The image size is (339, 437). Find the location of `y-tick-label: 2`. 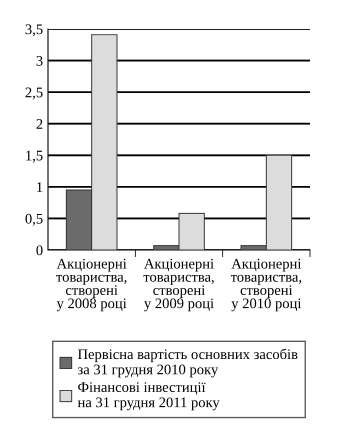

y-tick-label: 2 is located at coordinates (39, 124).